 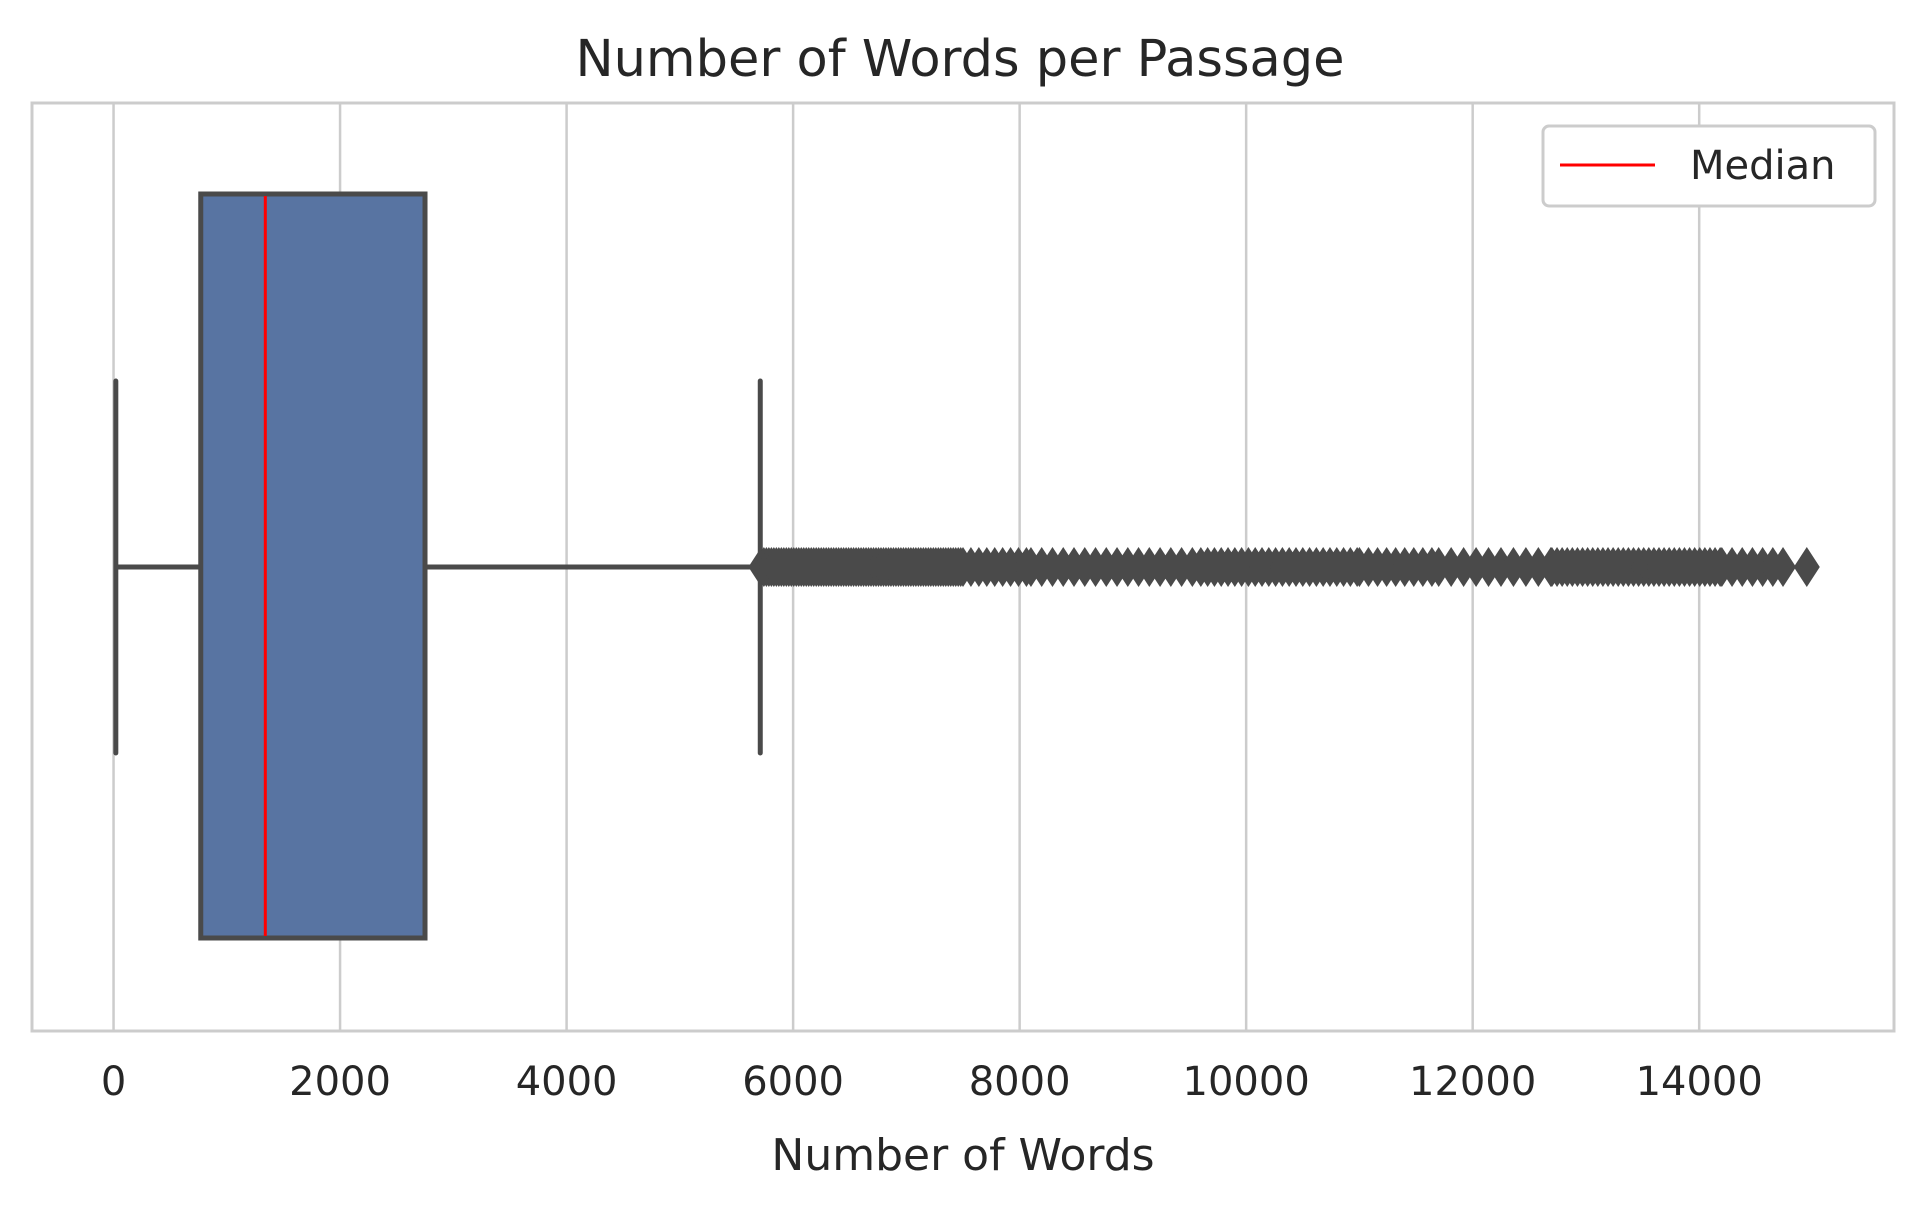 I want to click on outlier-points, so click(x=1284, y=567).